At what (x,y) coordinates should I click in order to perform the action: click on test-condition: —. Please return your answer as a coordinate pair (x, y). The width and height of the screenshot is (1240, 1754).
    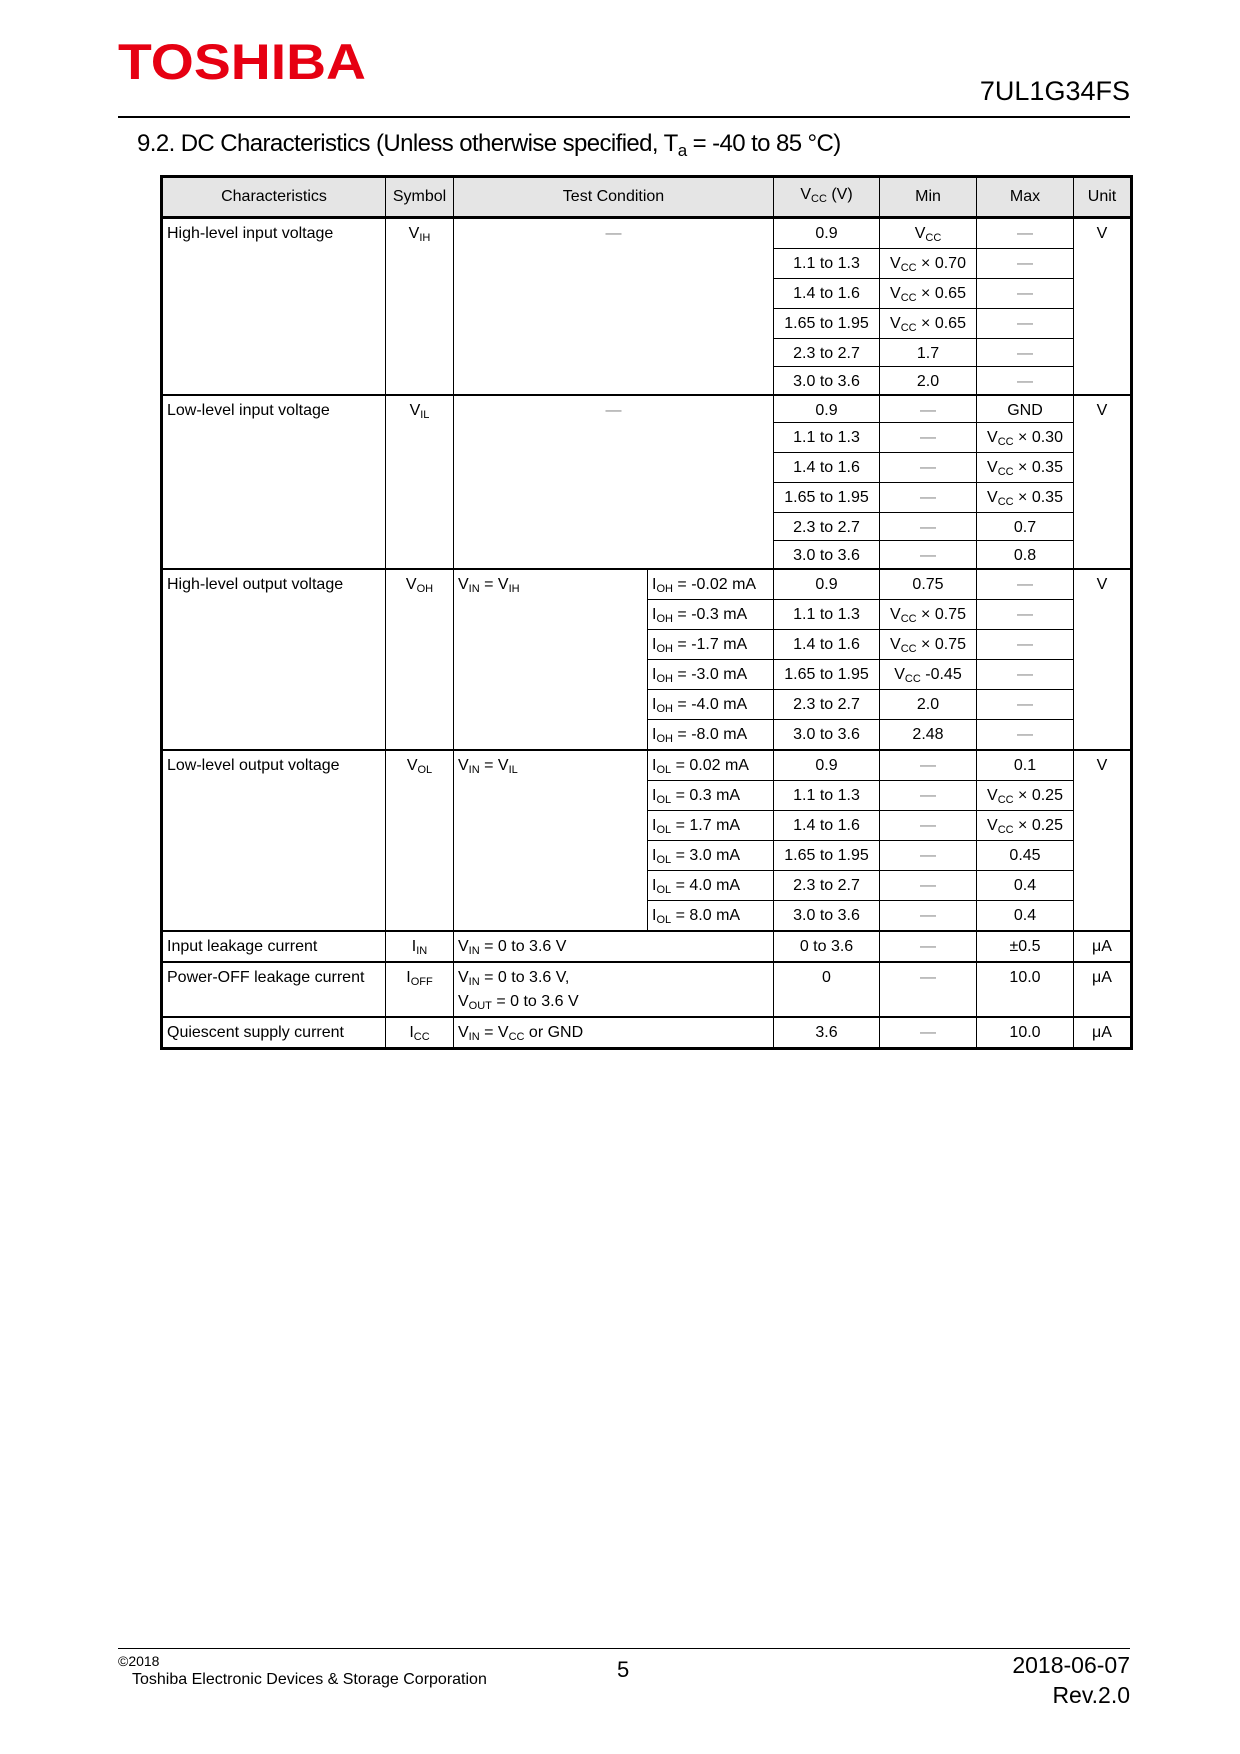
    Looking at the image, I should click on (613, 481).